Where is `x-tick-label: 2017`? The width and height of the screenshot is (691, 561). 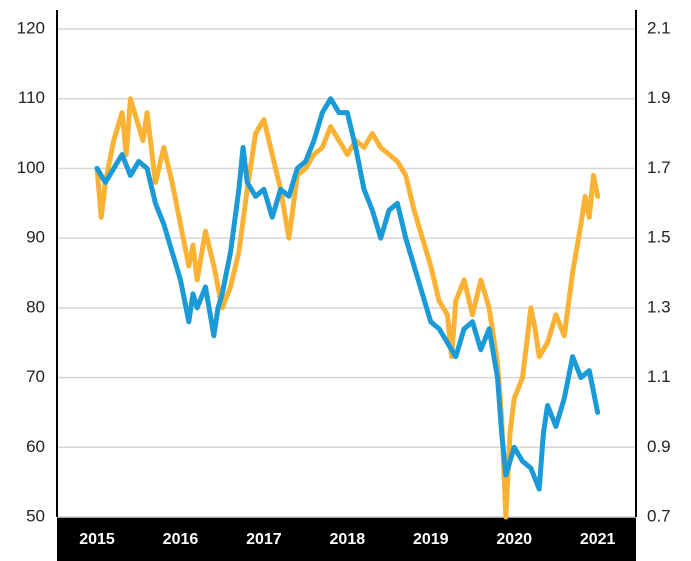 x-tick-label: 2017 is located at coordinates (264, 539).